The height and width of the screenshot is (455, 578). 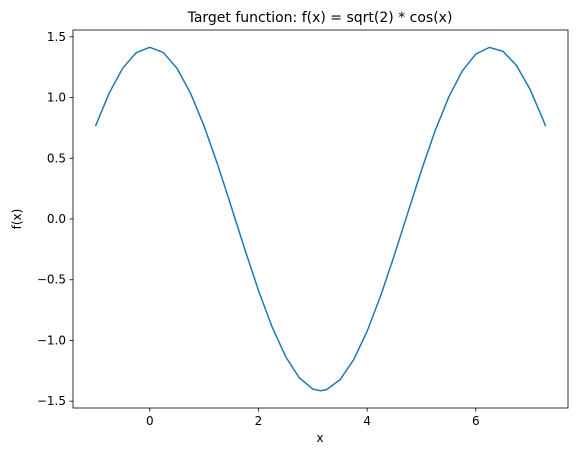 I want to click on y-tick-label: −1.0, so click(x=51, y=340).